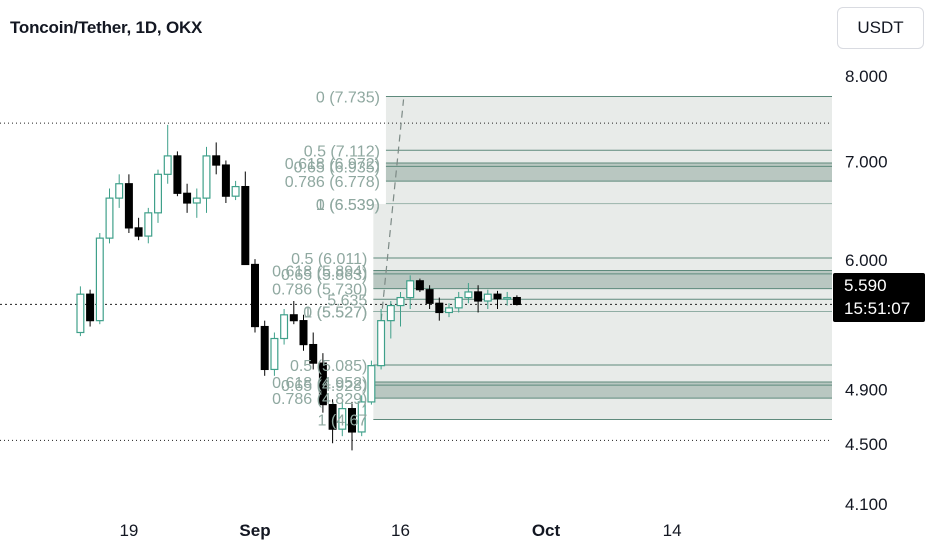  I want to click on trend-line, so click(392, 210).